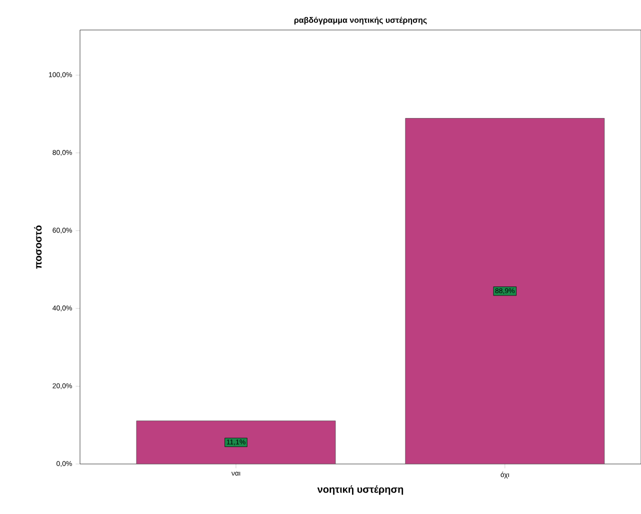 This screenshot has width=641, height=514. What do you see at coordinates (360, 490) in the screenshot?
I see `x-axis-title: νοητική υστέρηση` at bounding box center [360, 490].